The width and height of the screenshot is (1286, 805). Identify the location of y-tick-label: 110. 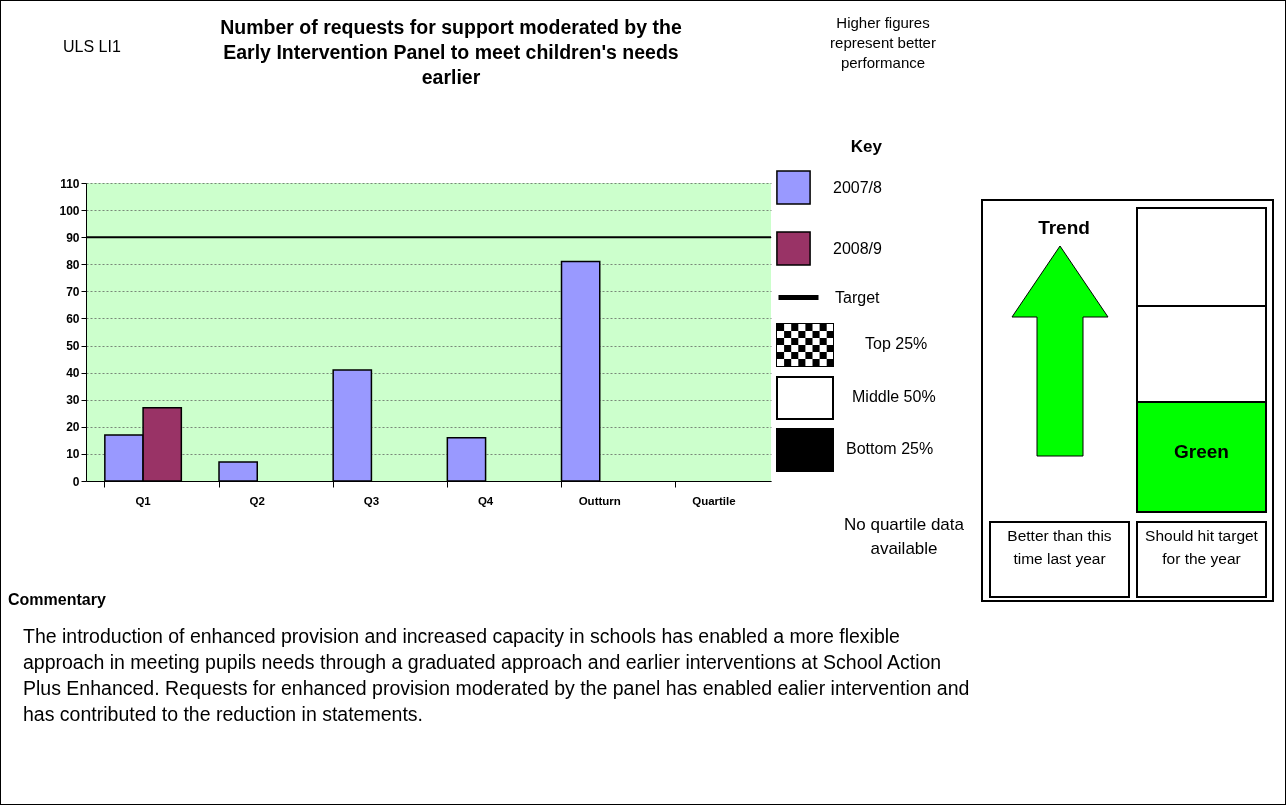
(70, 183).